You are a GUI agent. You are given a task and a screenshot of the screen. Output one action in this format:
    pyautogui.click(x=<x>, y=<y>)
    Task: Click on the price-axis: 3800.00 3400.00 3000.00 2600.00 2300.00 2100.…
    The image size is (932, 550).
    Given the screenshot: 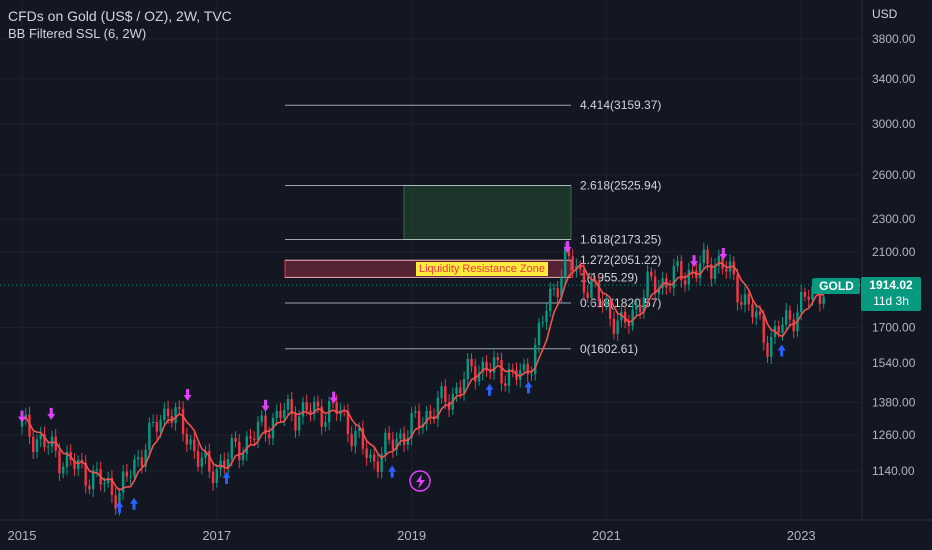 What is the action you would take?
    pyautogui.click(x=888, y=260)
    